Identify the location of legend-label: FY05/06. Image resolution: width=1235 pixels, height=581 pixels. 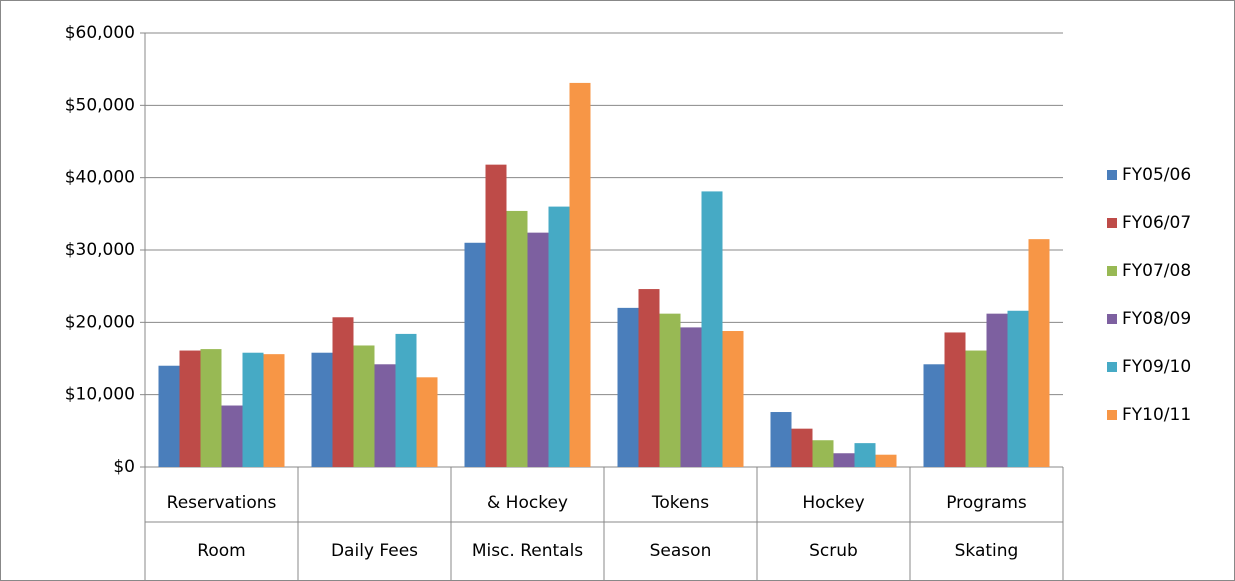
(1156, 175).